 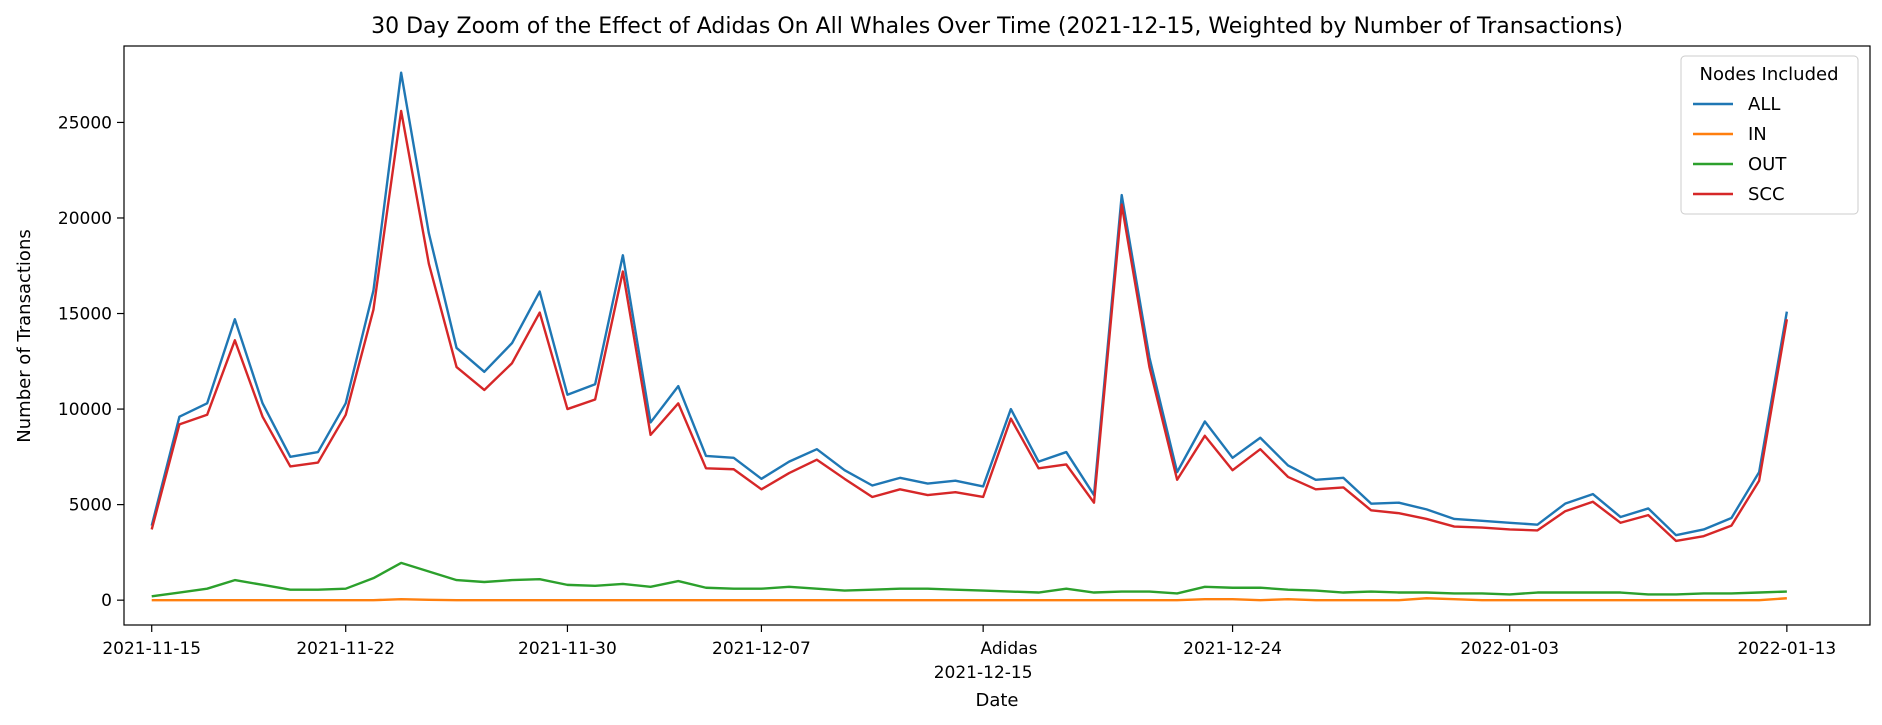 What do you see at coordinates (1767, 164) in the screenshot?
I see `legend-label-out: OUT` at bounding box center [1767, 164].